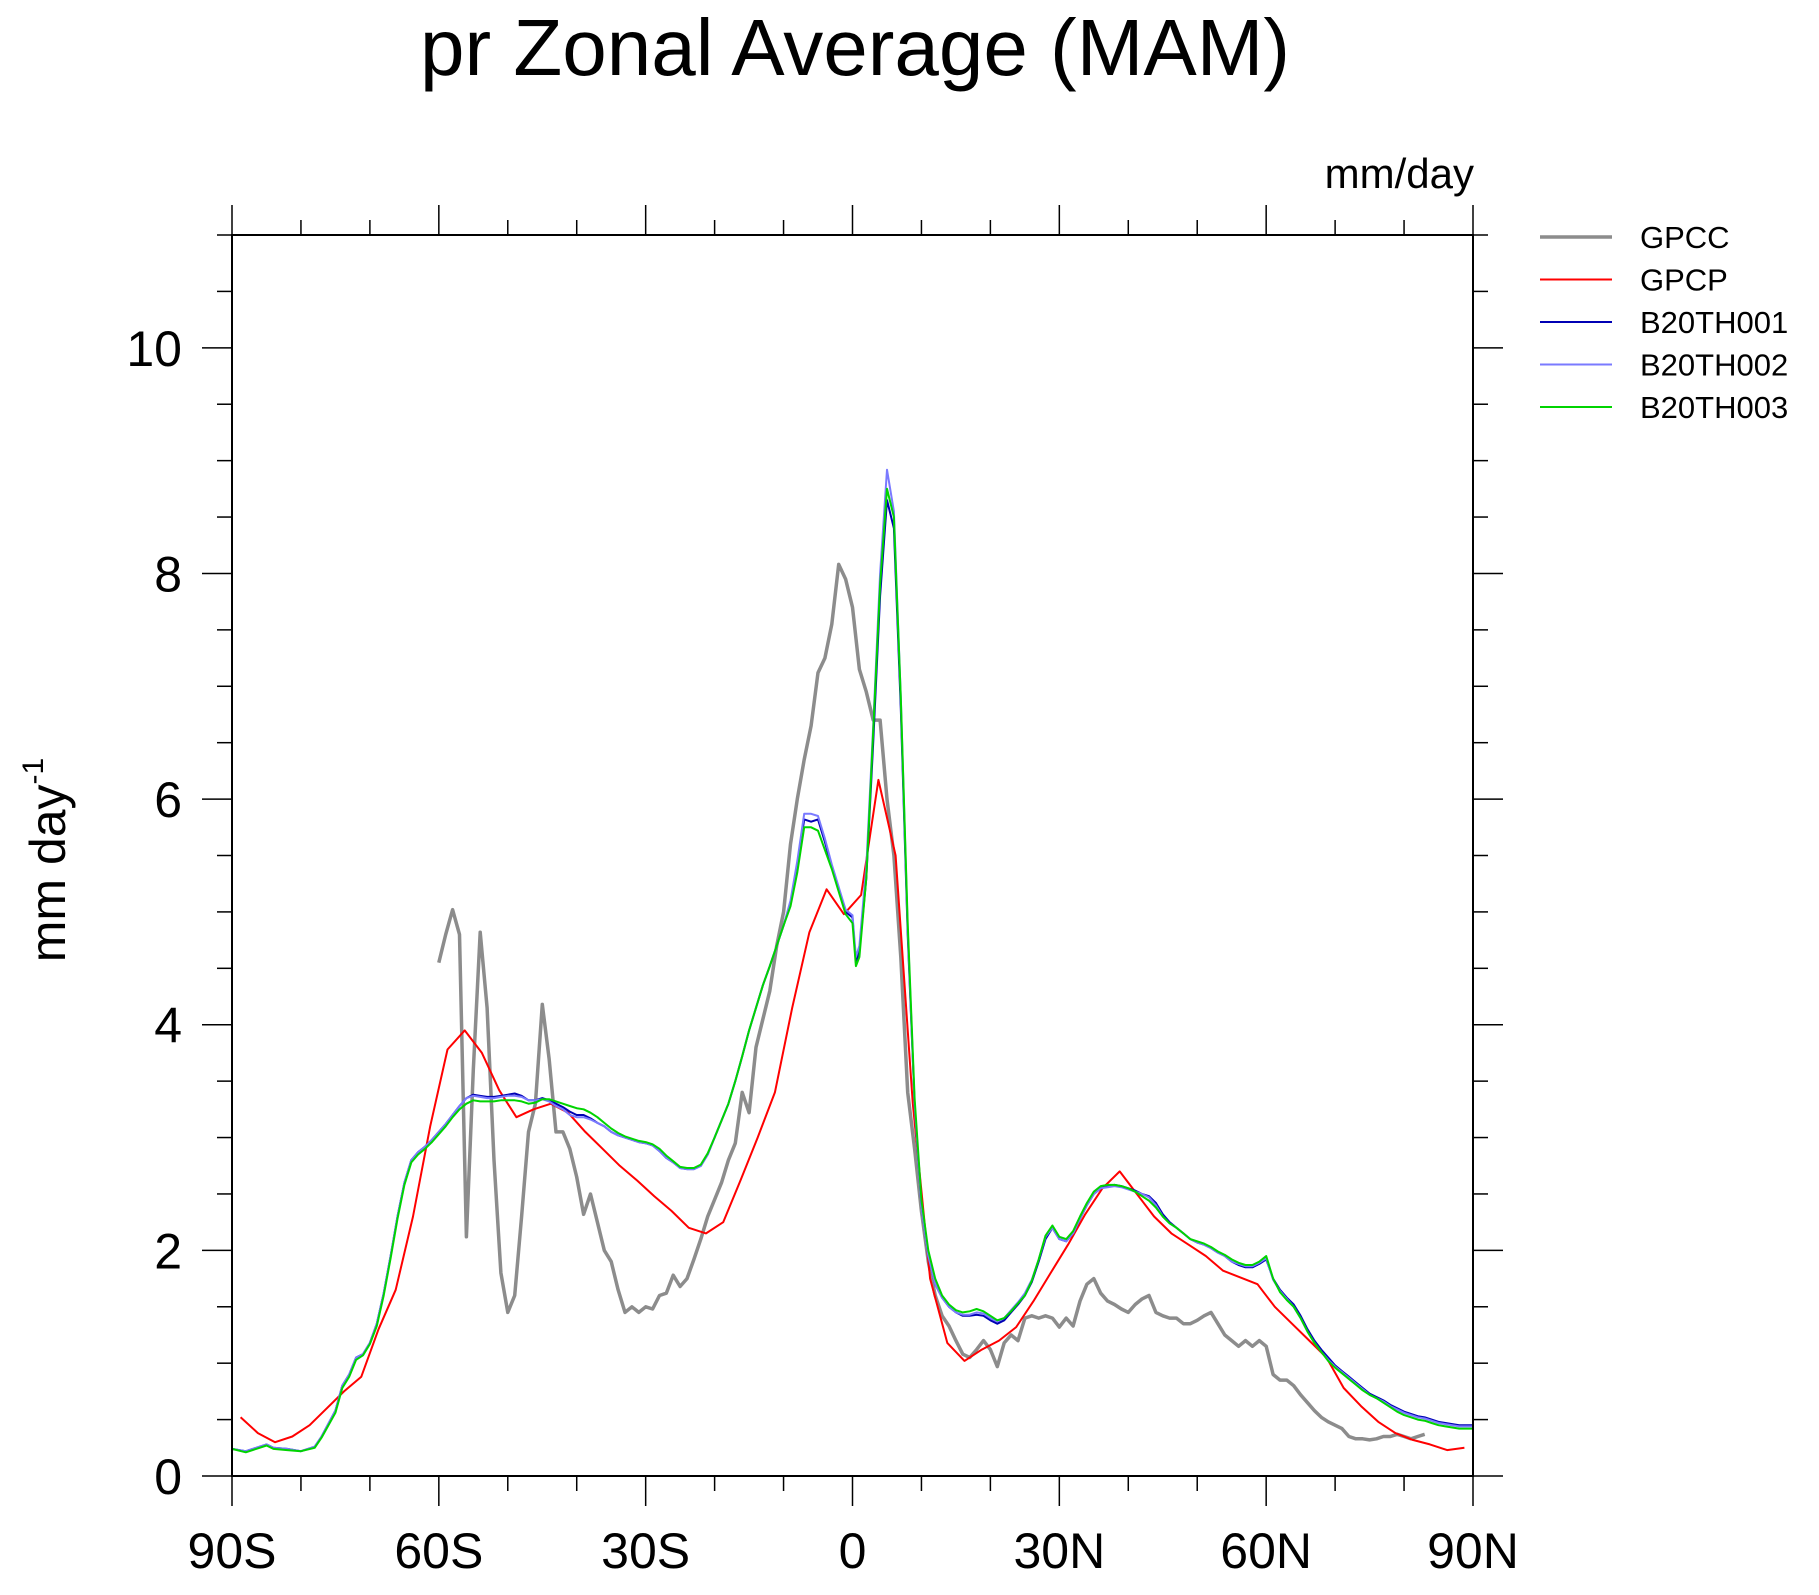 The height and width of the screenshot is (1595, 1819). Describe the element at coordinates (855, 47) in the screenshot. I see `chart-title: pr Zonal Average (MAM)` at that location.